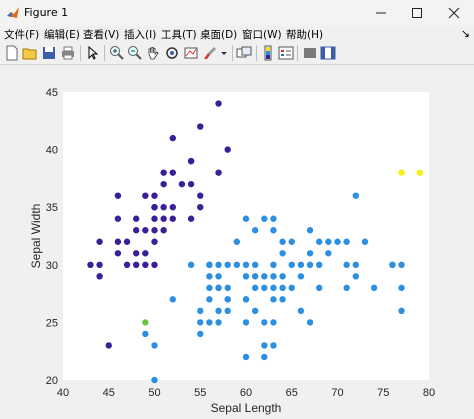 Image resolution: width=474 pixels, height=419 pixels. I want to click on open-file-icon, so click(30, 53).